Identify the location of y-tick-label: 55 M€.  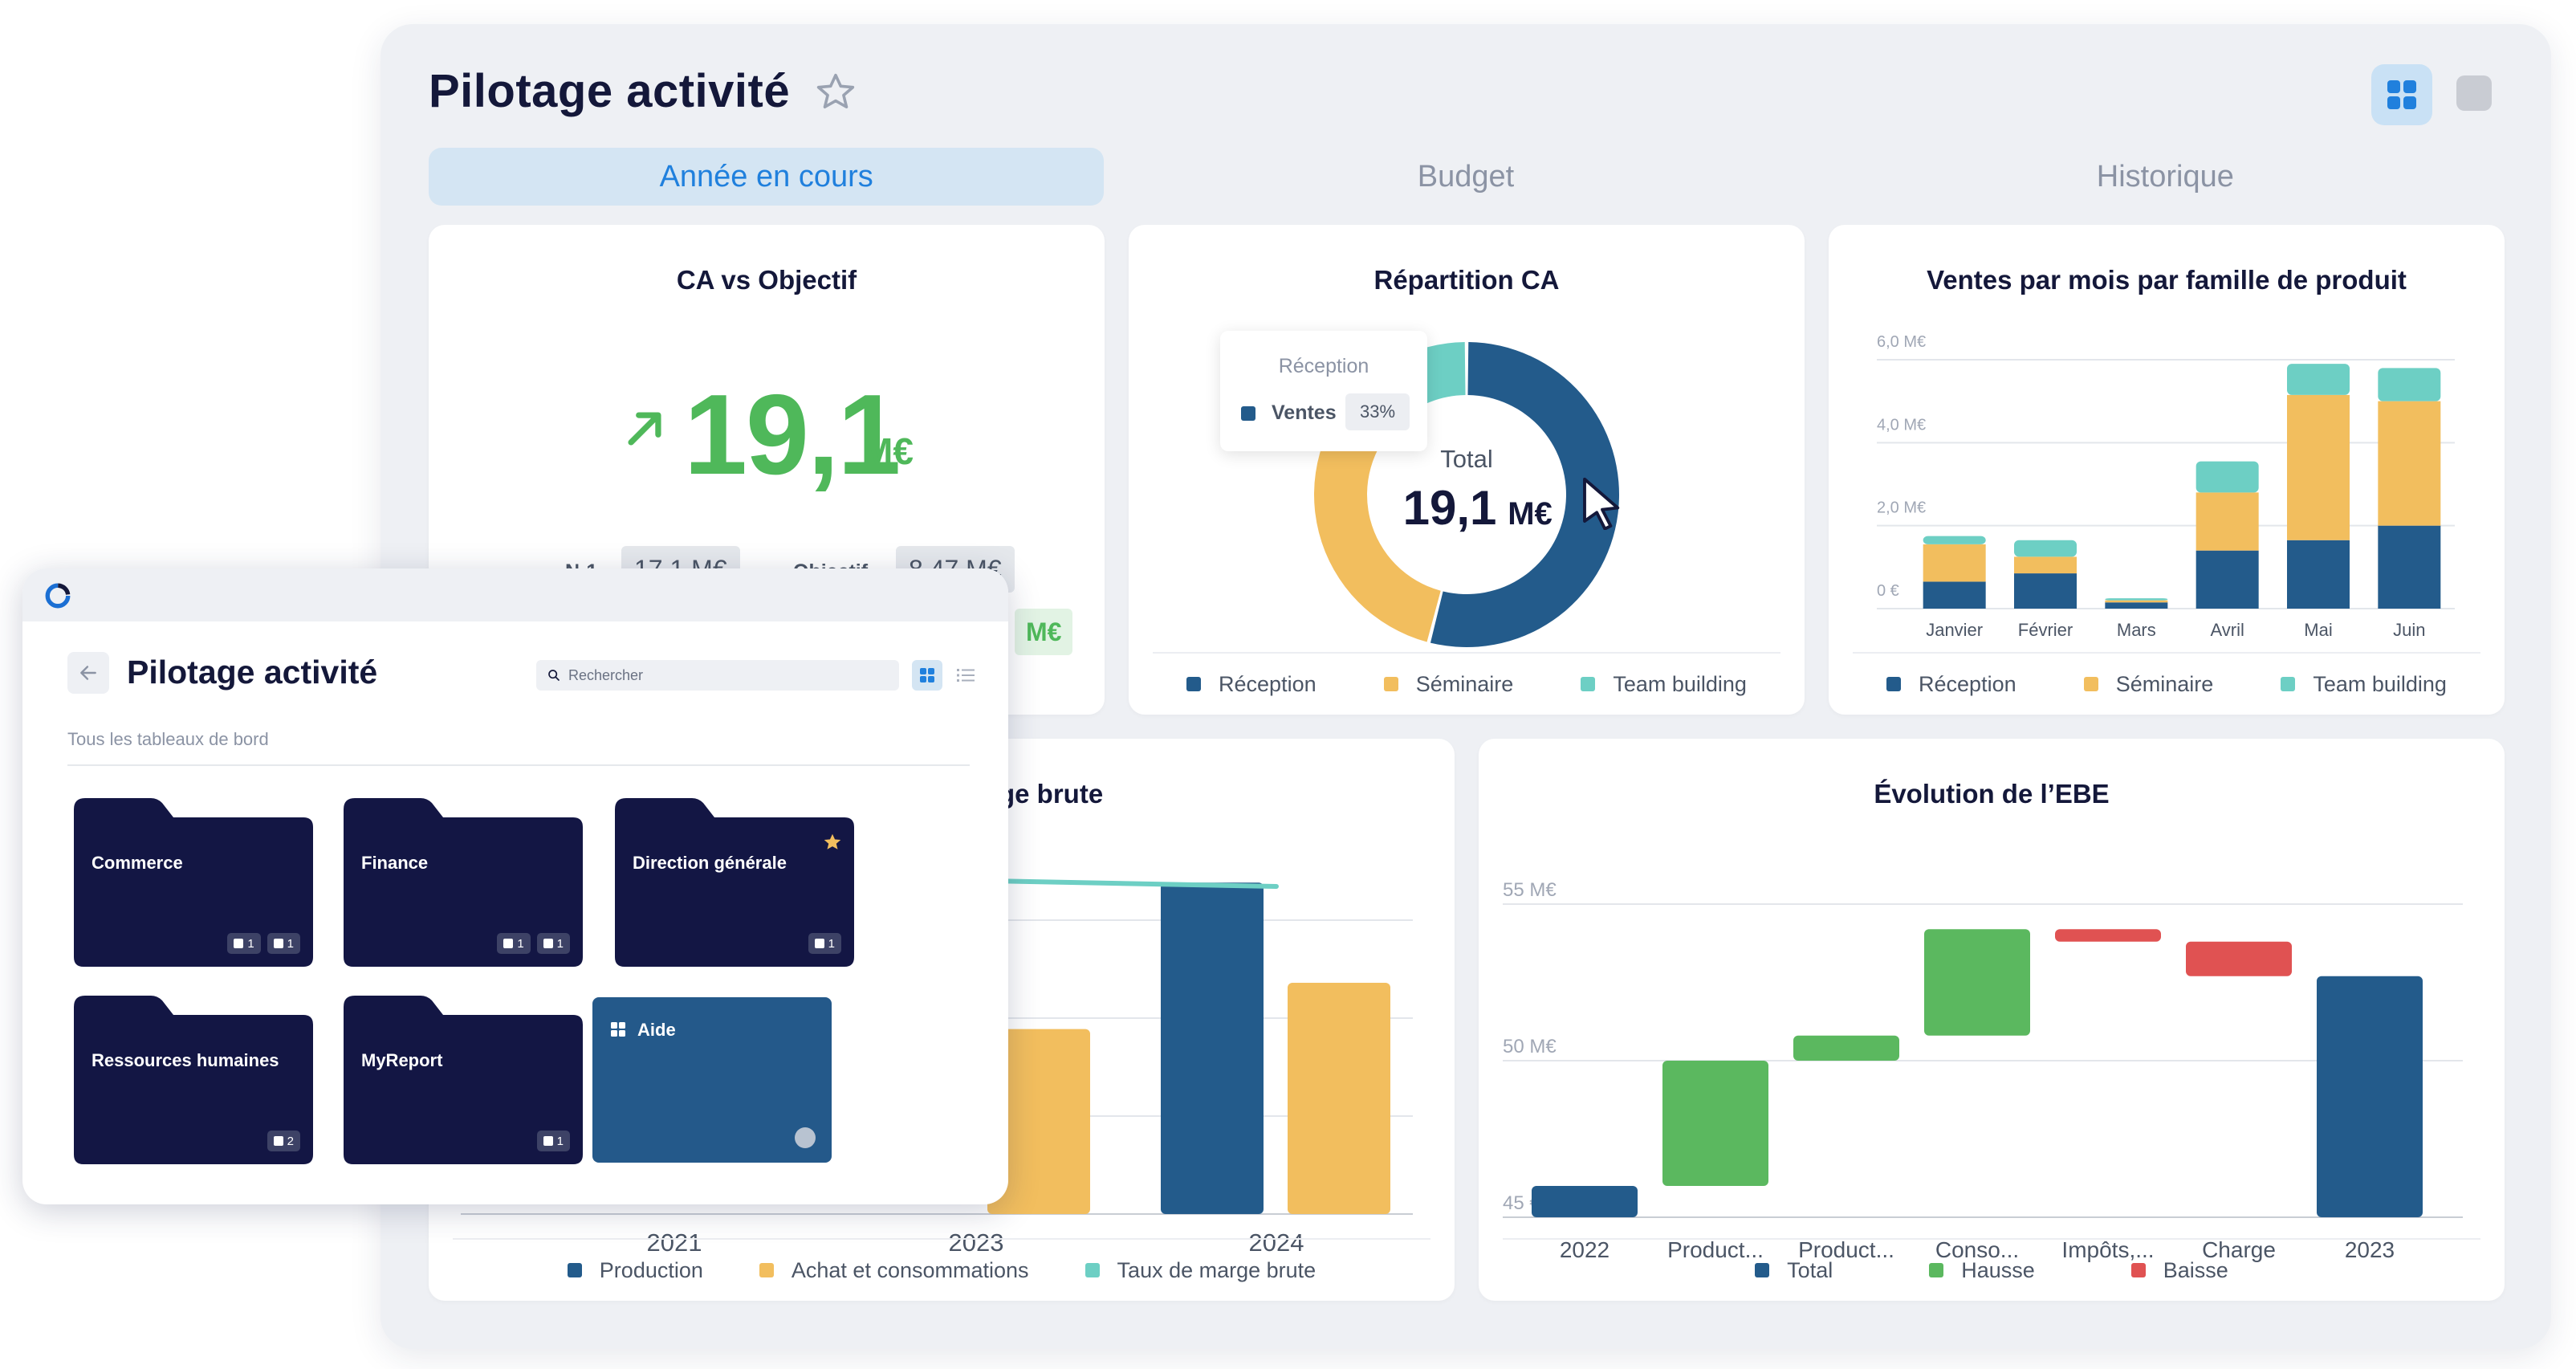
(1530, 890).